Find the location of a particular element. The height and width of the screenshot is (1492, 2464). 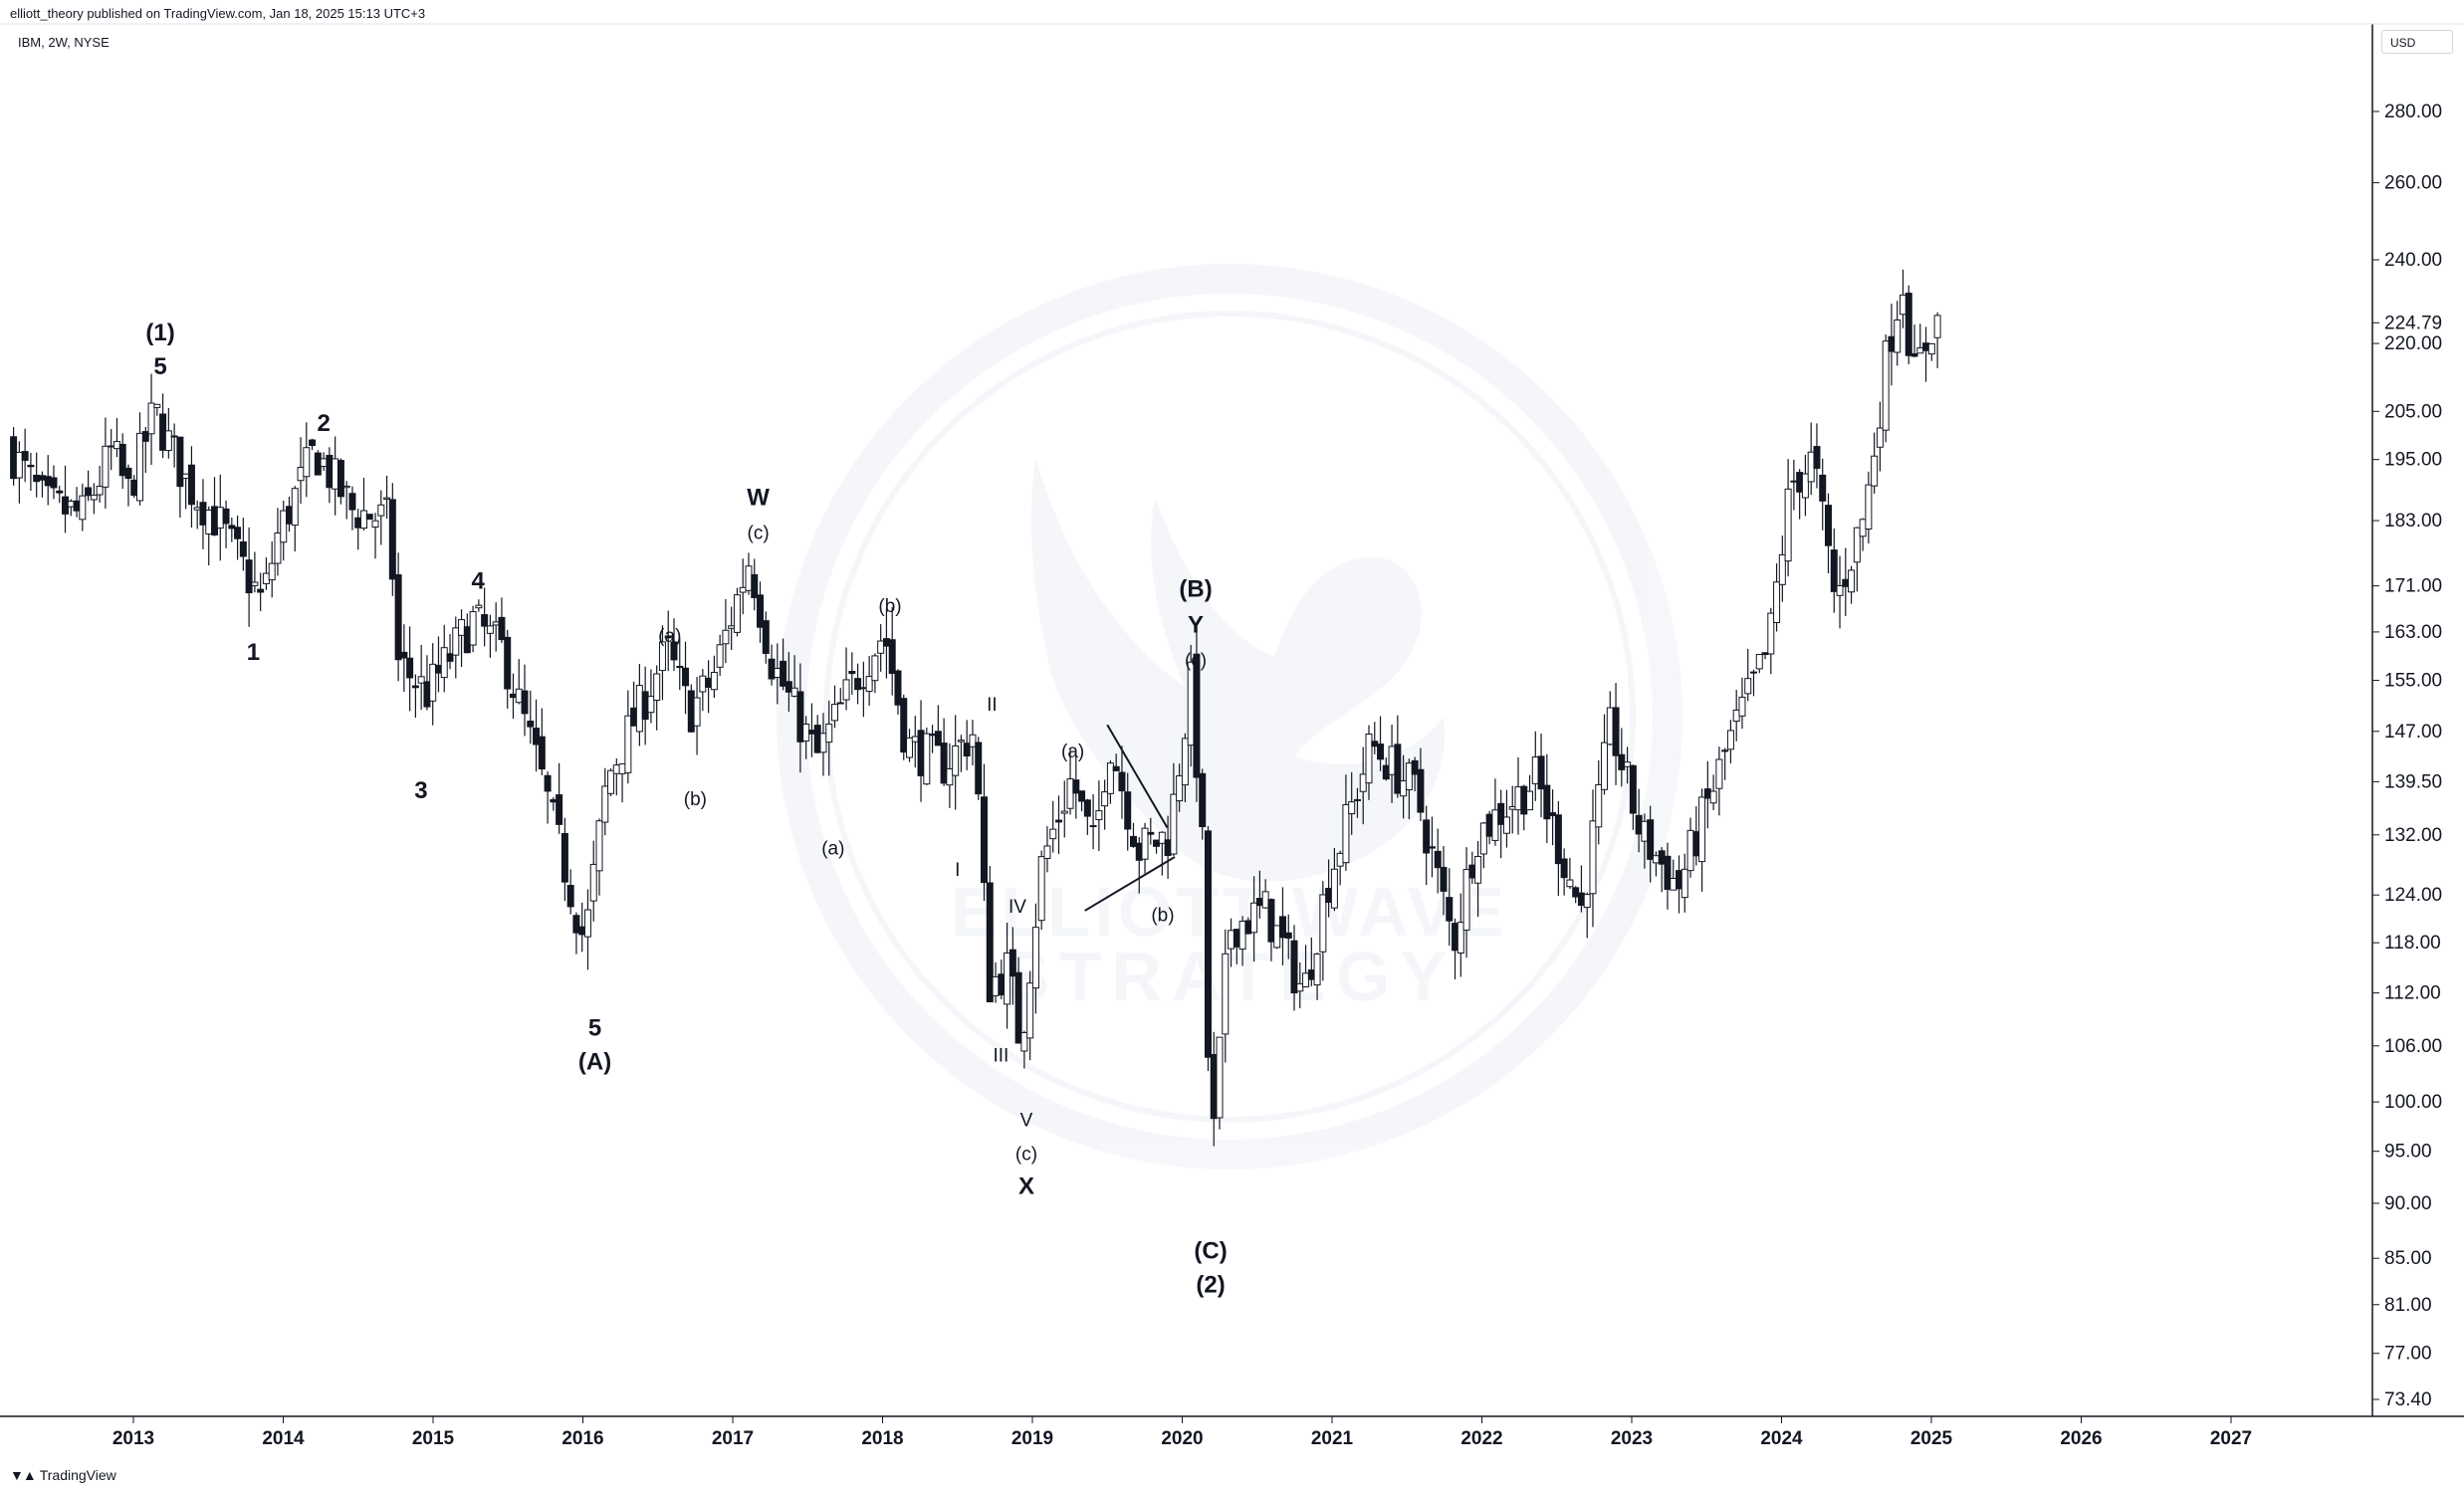

wave-label: (c) is located at coordinates (1196, 661).